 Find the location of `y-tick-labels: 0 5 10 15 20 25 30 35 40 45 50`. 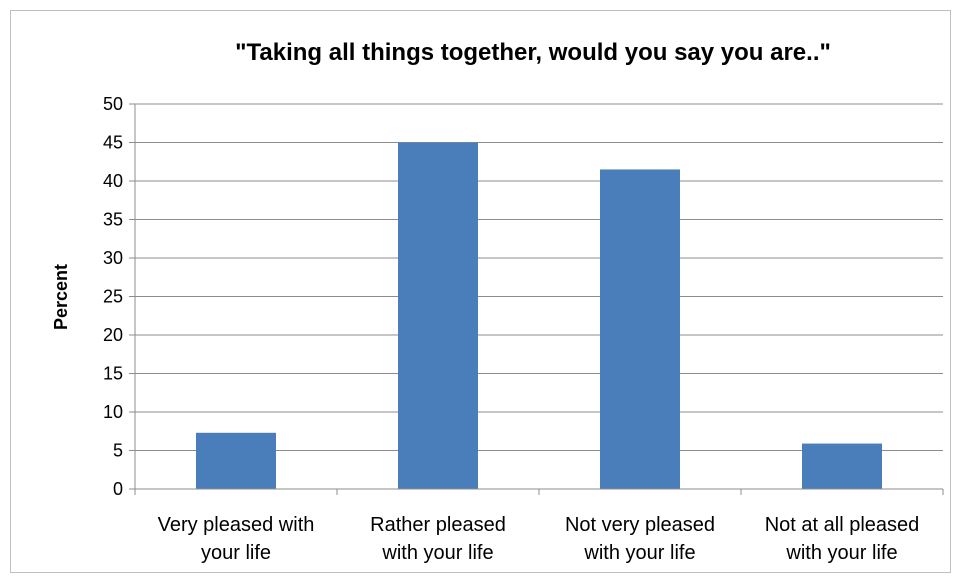

y-tick-labels: 0 5 10 15 20 25 30 35 40 45 50 is located at coordinates (113, 296).